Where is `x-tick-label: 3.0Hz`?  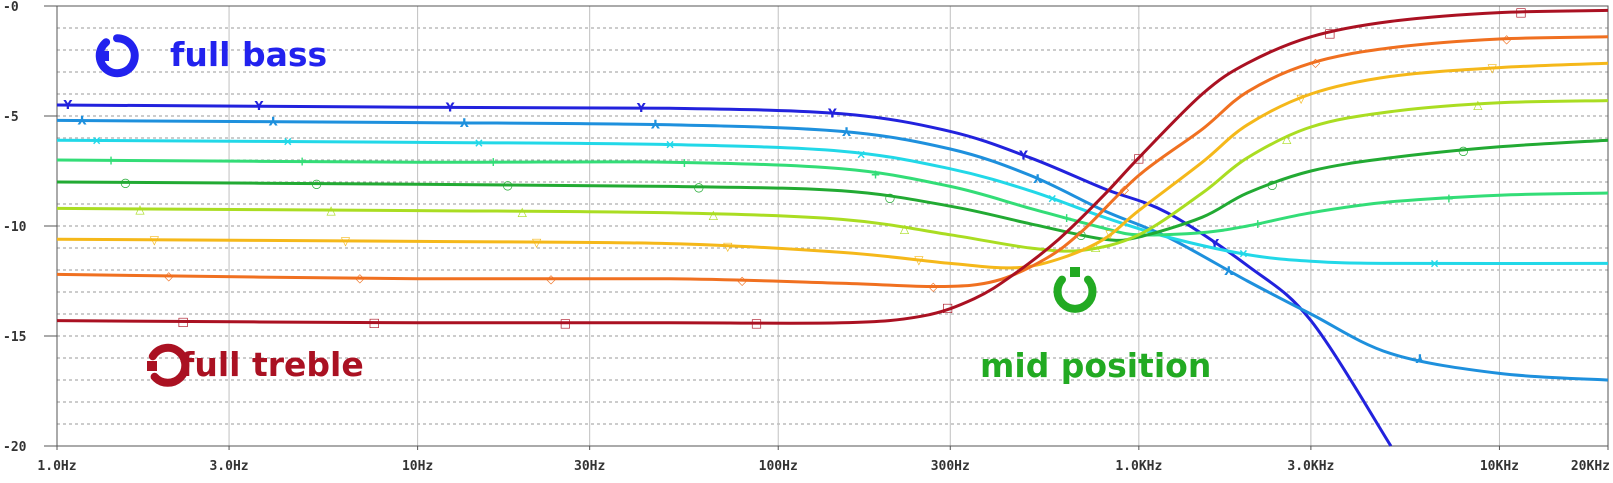 x-tick-label: 3.0Hz is located at coordinates (228, 466).